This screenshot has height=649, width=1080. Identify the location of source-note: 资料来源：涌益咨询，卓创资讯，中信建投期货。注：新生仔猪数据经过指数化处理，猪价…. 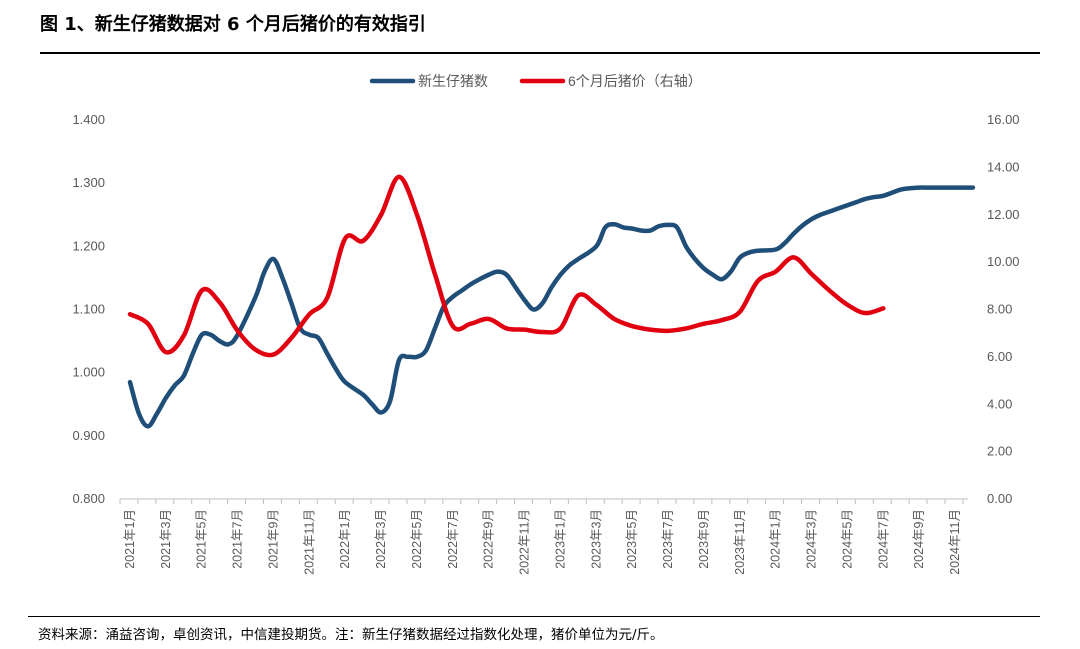
(351, 635).